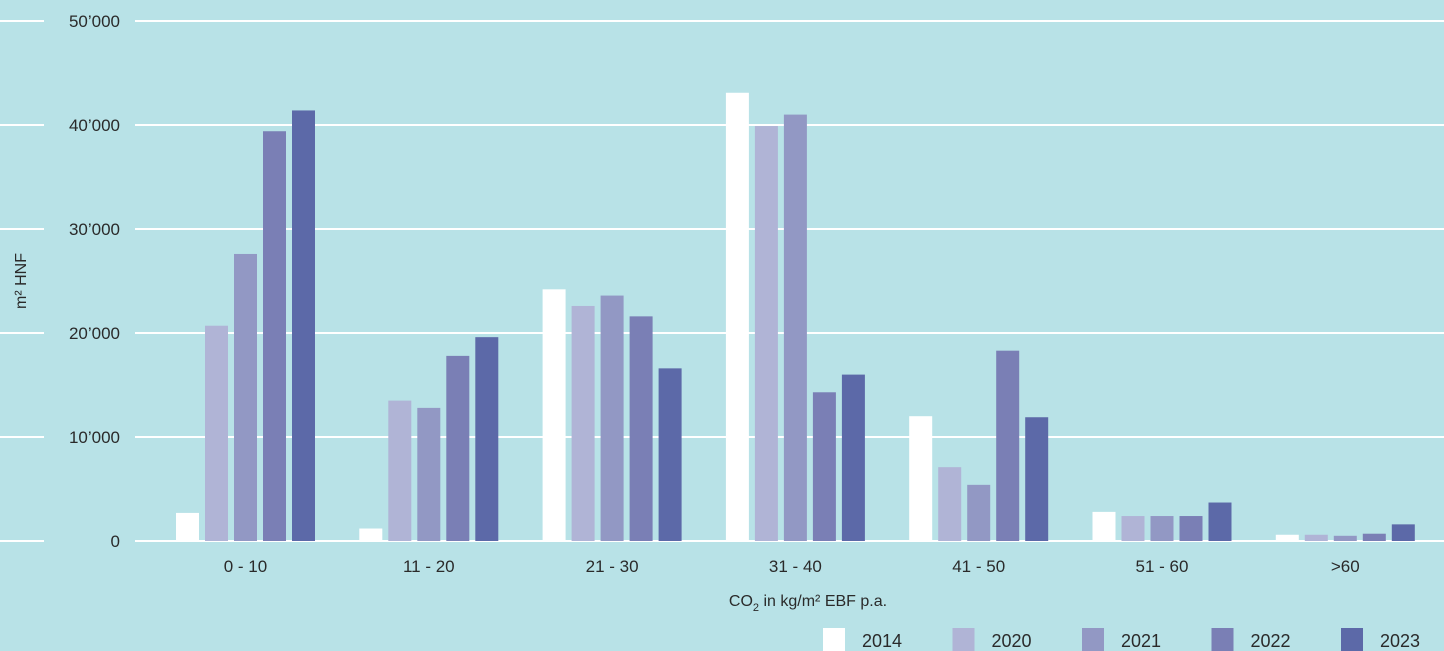  I want to click on legend-label: 2021, so click(1141, 641).